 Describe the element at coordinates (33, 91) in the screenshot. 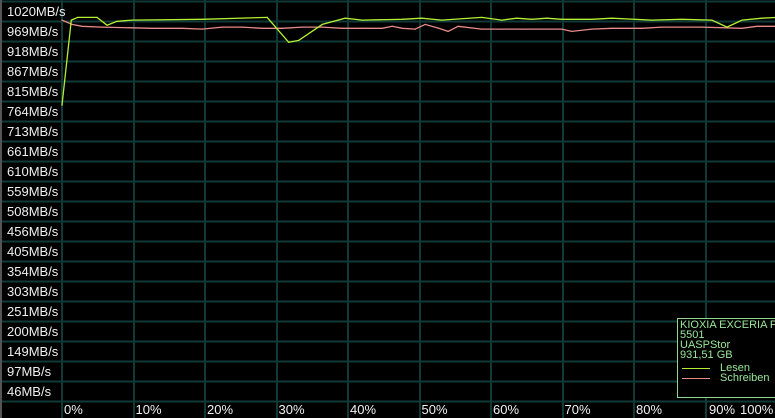

I see `y-tick-label: 815MB/s` at that location.